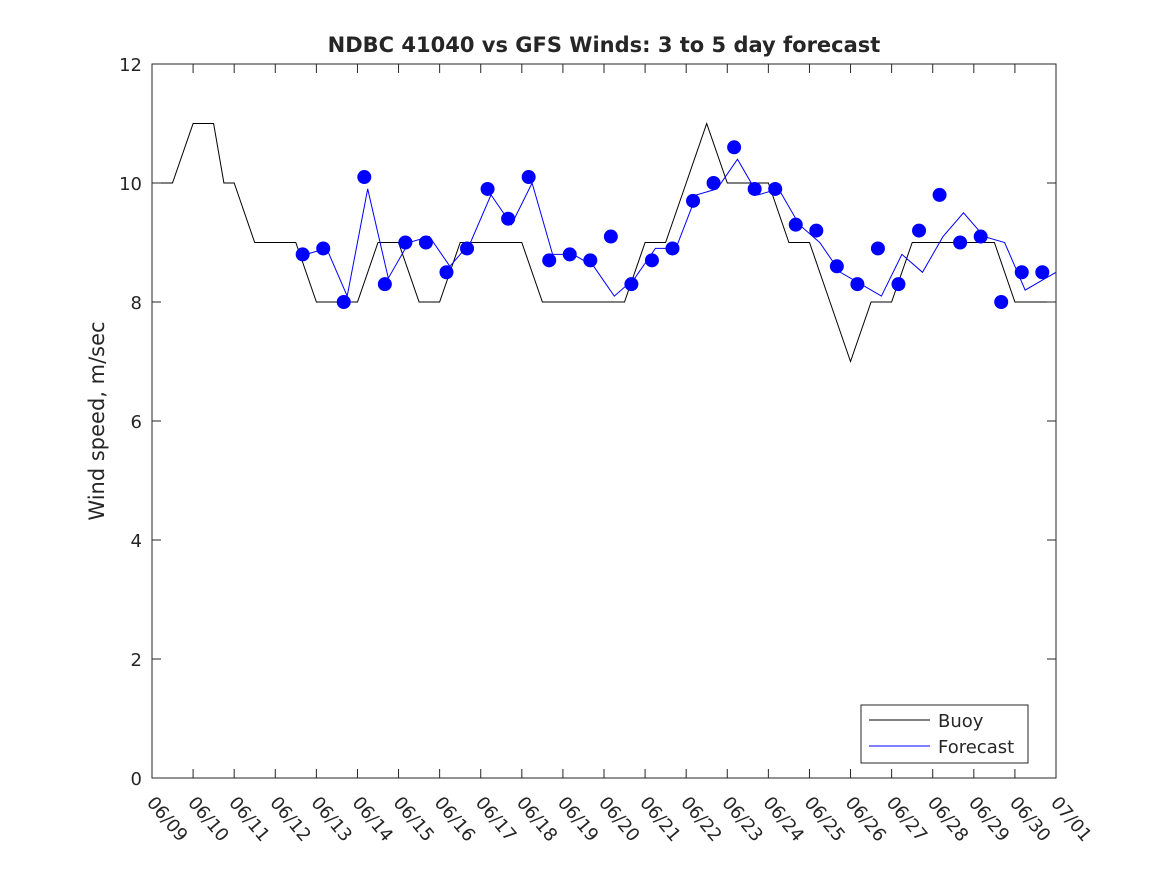 The image size is (1167, 875). Describe the element at coordinates (413, 819) in the screenshot. I see `x-tick-label: 06/15` at that location.